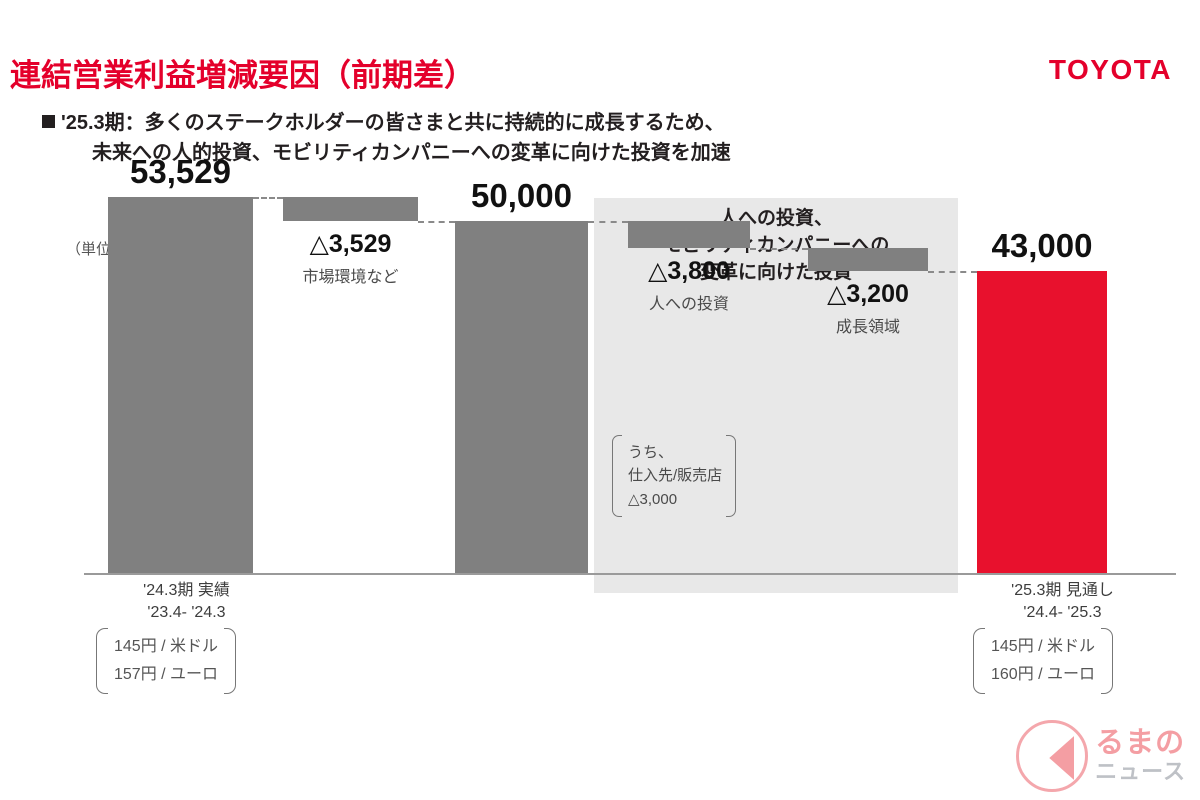  What do you see at coordinates (166, 674) in the screenshot?
I see `fx-note-left-line-2: 157円 / ユーロ` at bounding box center [166, 674].